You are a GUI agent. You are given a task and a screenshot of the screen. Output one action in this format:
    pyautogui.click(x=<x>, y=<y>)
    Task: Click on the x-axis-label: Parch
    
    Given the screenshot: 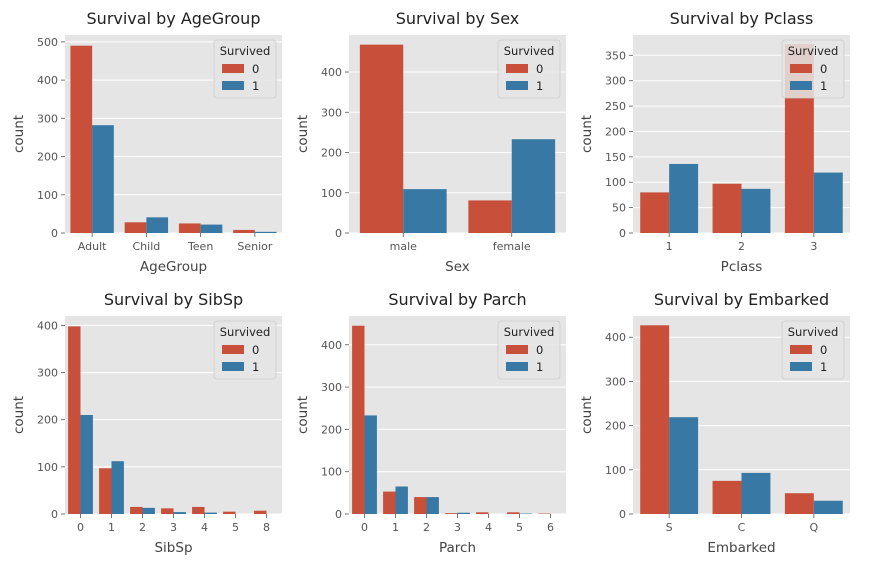 What is the action you would take?
    pyautogui.click(x=457, y=548)
    